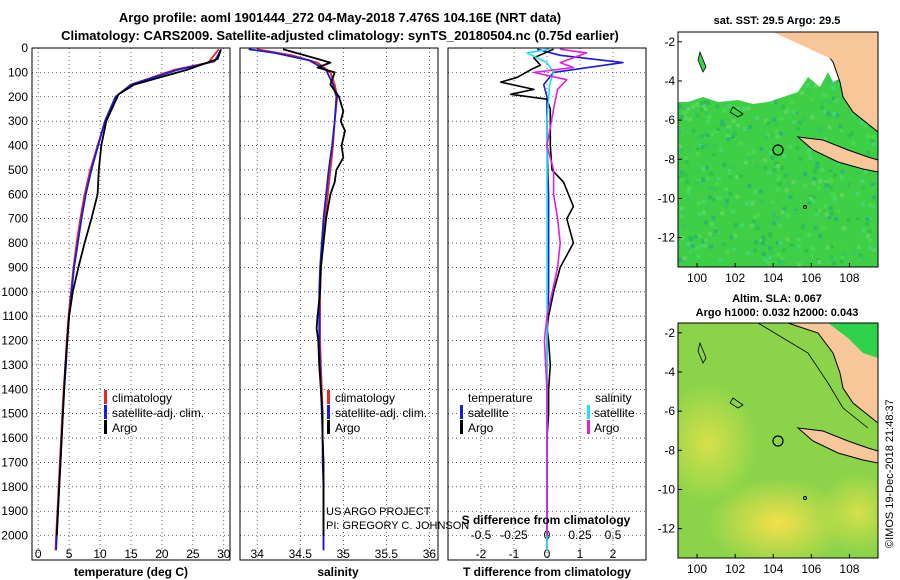 The image size is (900, 580). I want to click on legend-title-salinity: salinity, so click(613, 398).